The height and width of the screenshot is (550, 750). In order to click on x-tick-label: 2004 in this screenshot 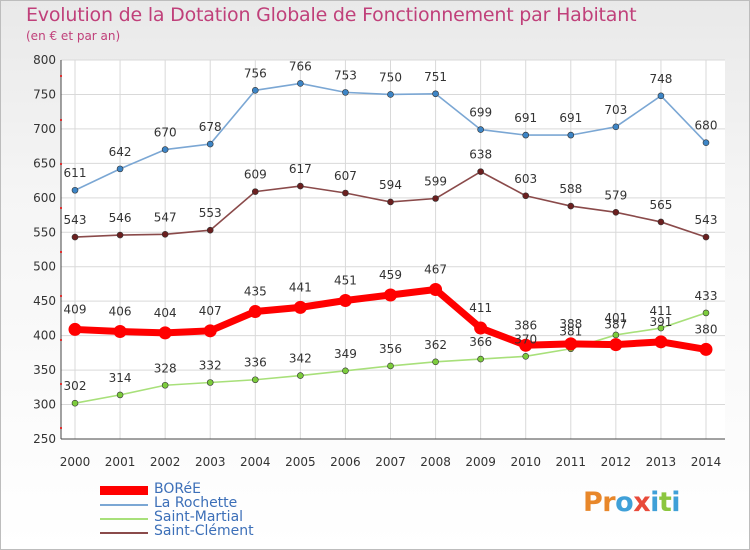, I will do `click(255, 462)`.